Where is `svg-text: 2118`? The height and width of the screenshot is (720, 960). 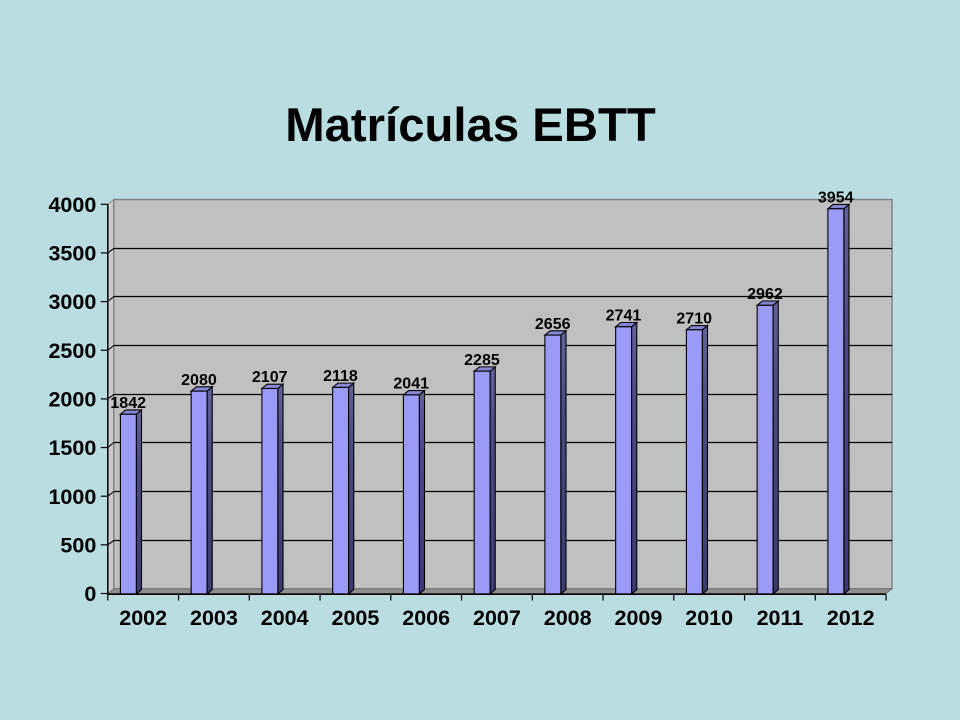 svg-text: 2118 is located at coordinates (340, 376).